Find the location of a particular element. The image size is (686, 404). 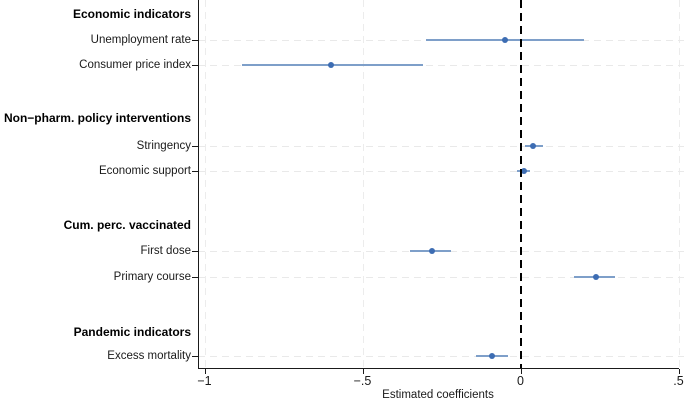

category-label: Consumer price index is located at coordinates (135, 65).